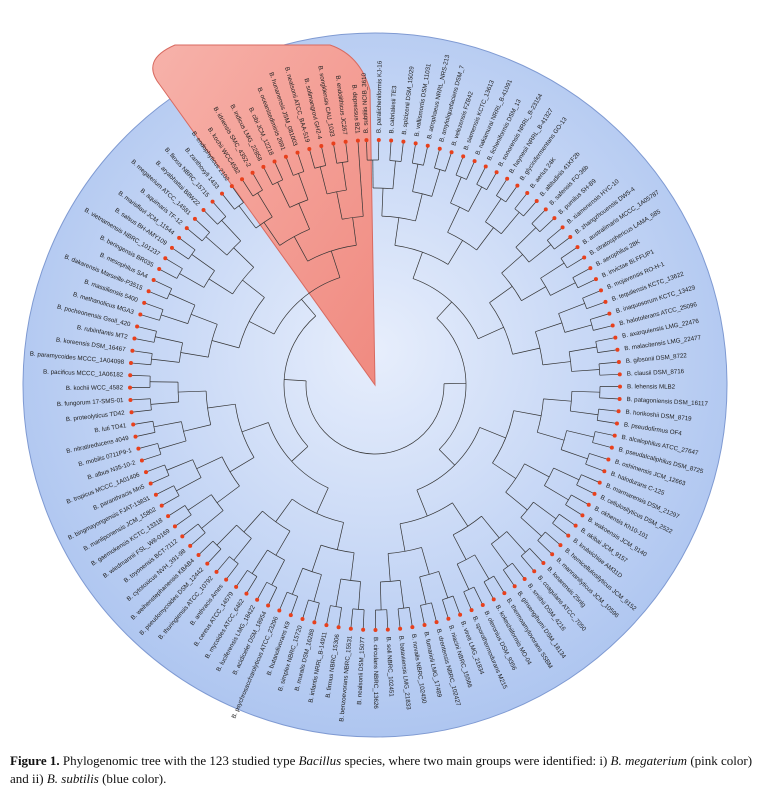  I want to click on leaf-label: B. soli NBRC_102451, so click(390, 666).